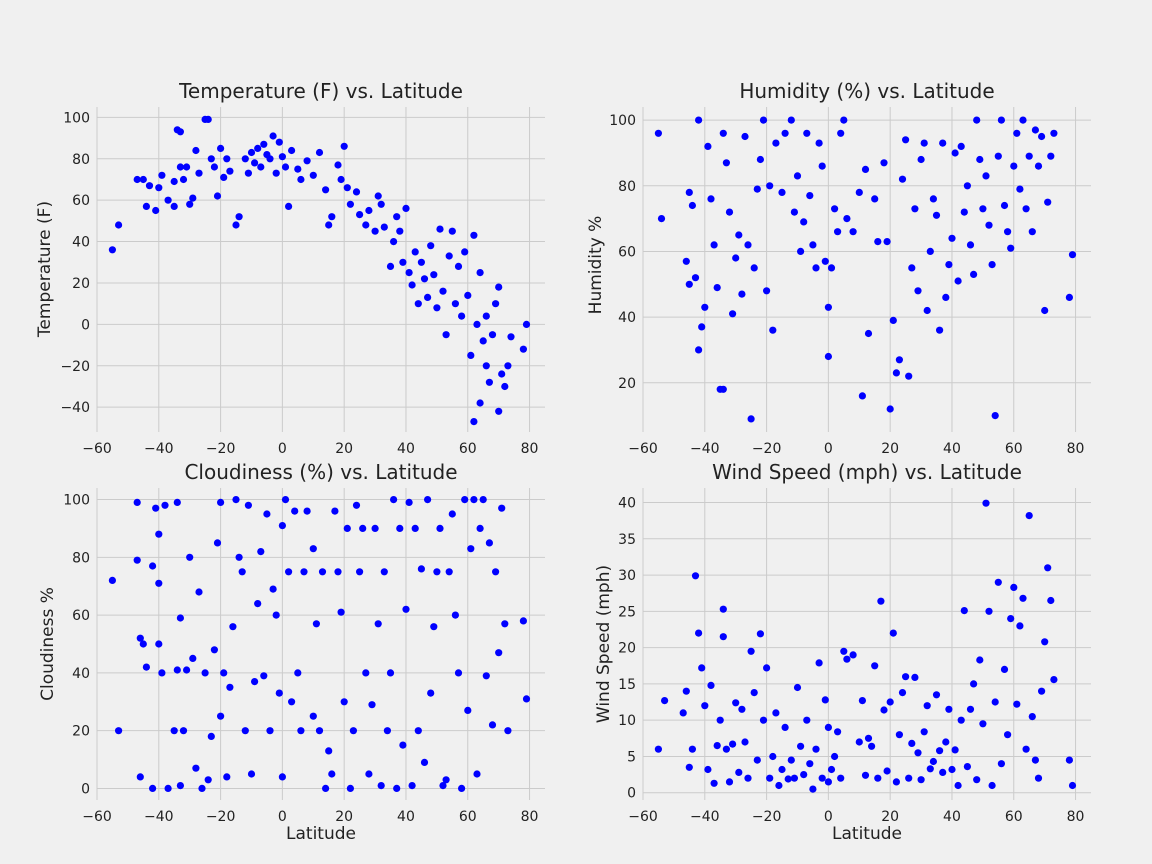 The image size is (1152, 864). What do you see at coordinates (81, 732) in the screenshot?
I see `y-tick-label: 20` at bounding box center [81, 732].